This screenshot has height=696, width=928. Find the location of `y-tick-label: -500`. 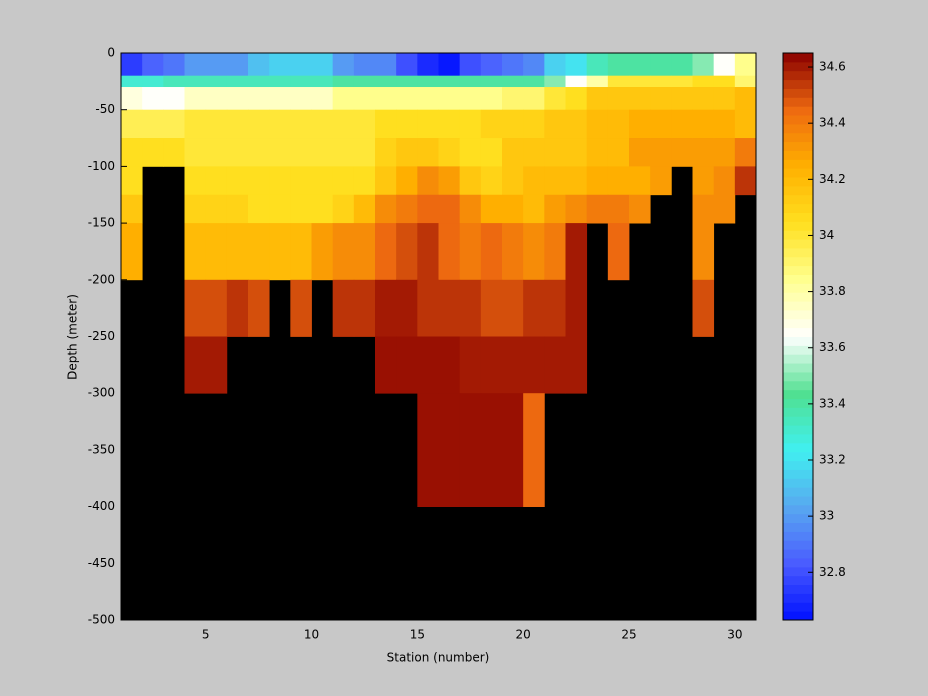

y-tick-label: -500 is located at coordinates (101, 620).